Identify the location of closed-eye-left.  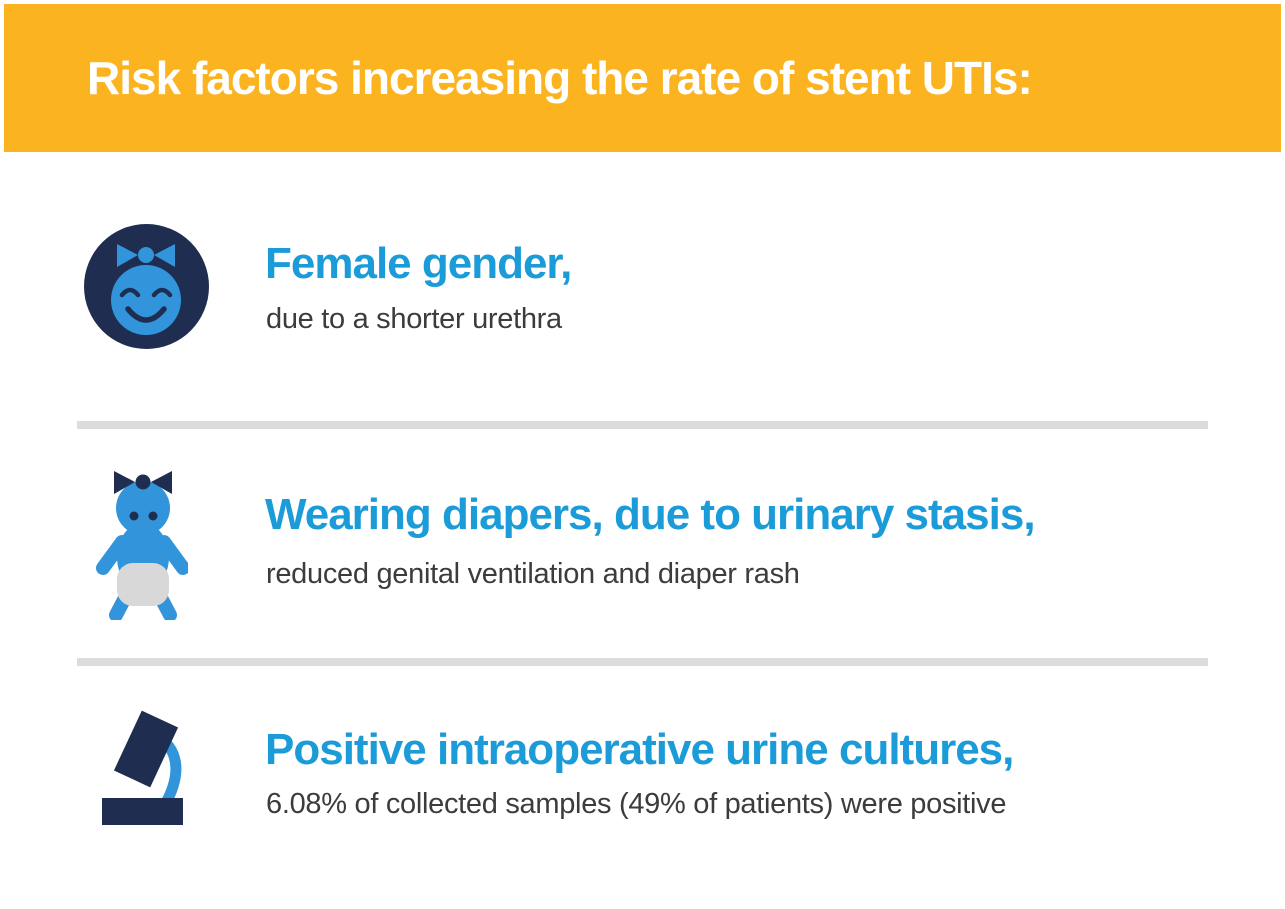
(130, 292).